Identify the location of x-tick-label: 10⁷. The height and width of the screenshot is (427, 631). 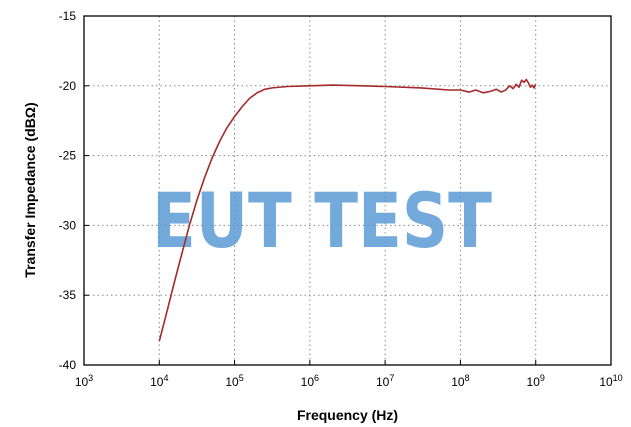
(385, 381).